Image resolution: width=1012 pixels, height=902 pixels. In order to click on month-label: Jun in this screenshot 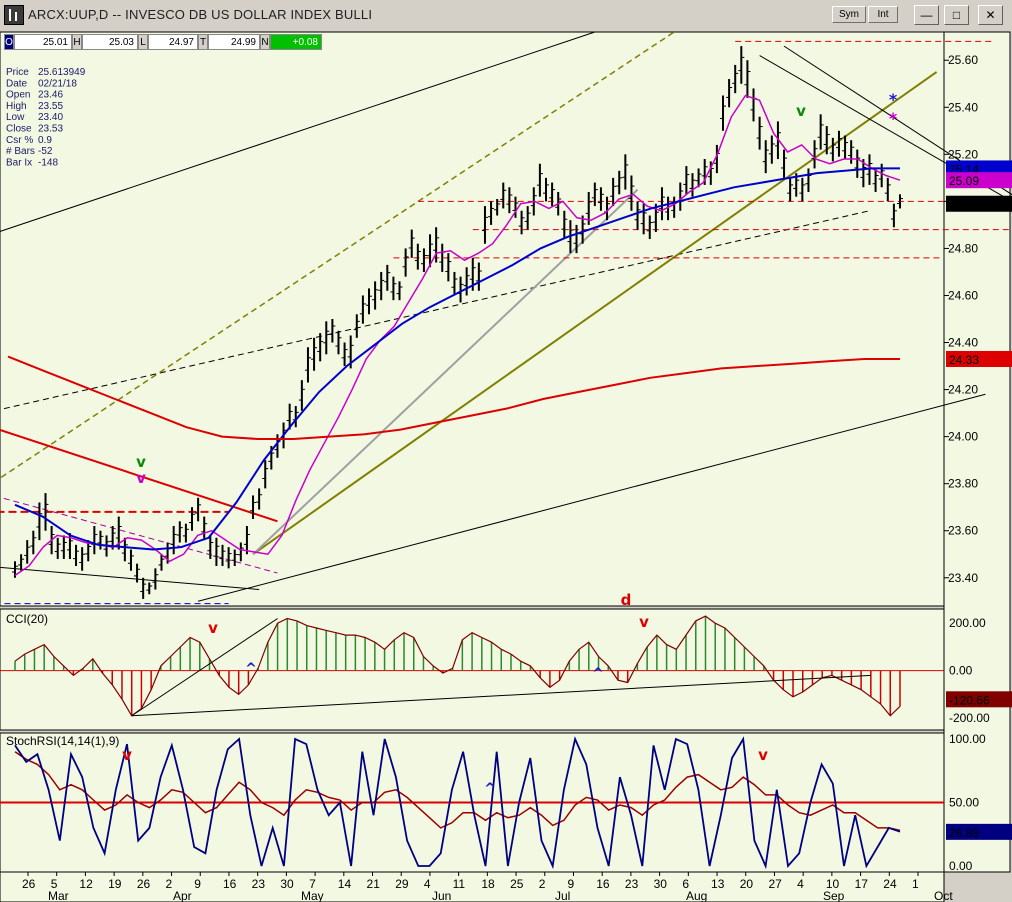, I will do `click(441, 895)`.